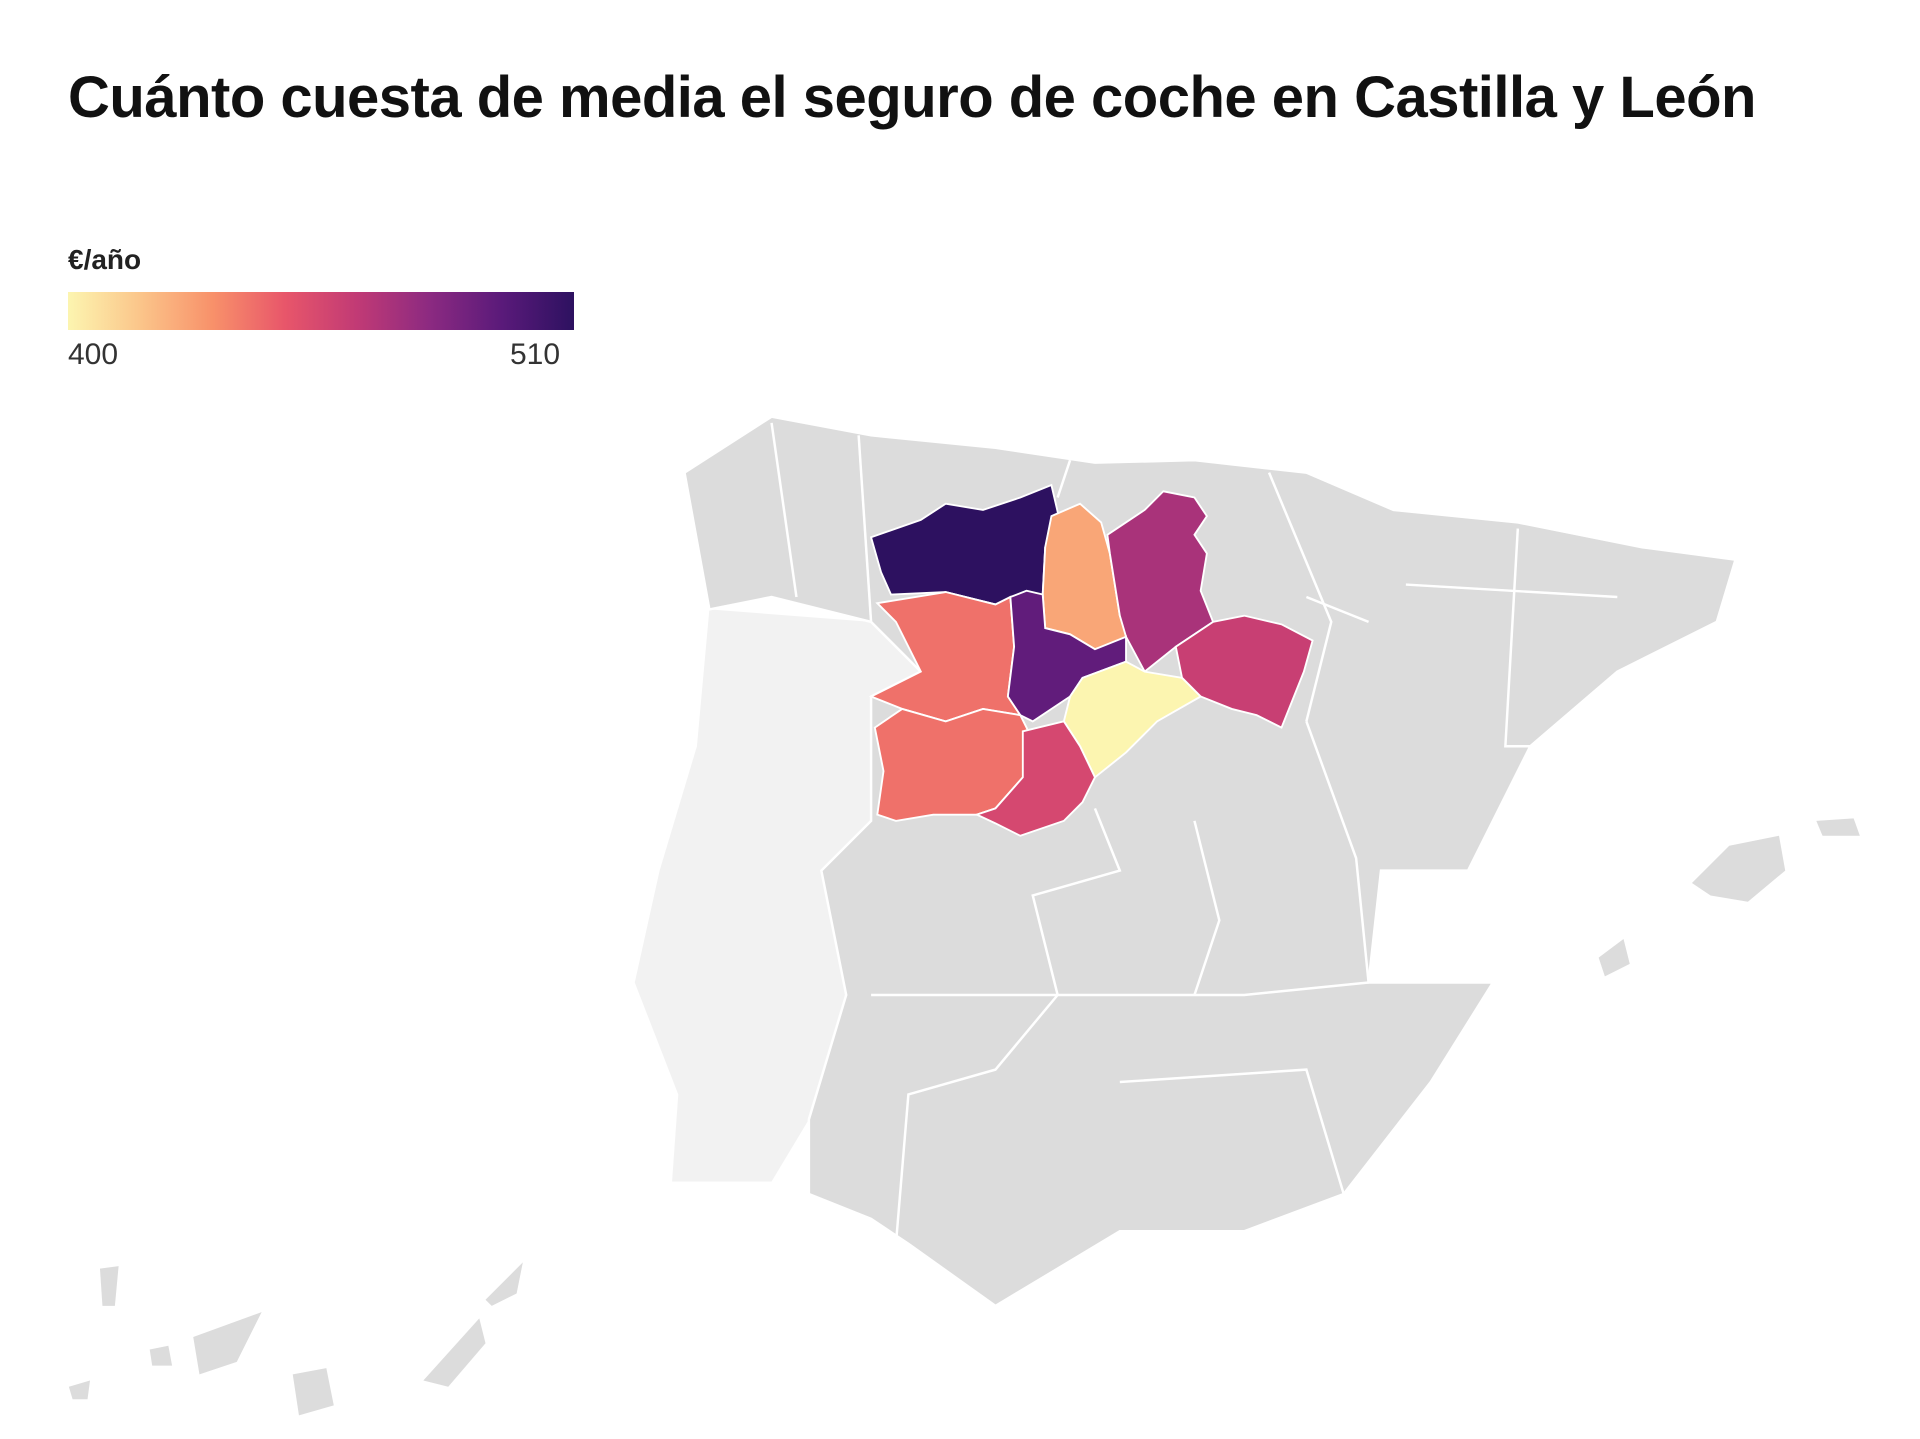 The width and height of the screenshot is (1920, 1439). I want to click on ibiza-shape, so click(1614, 958).